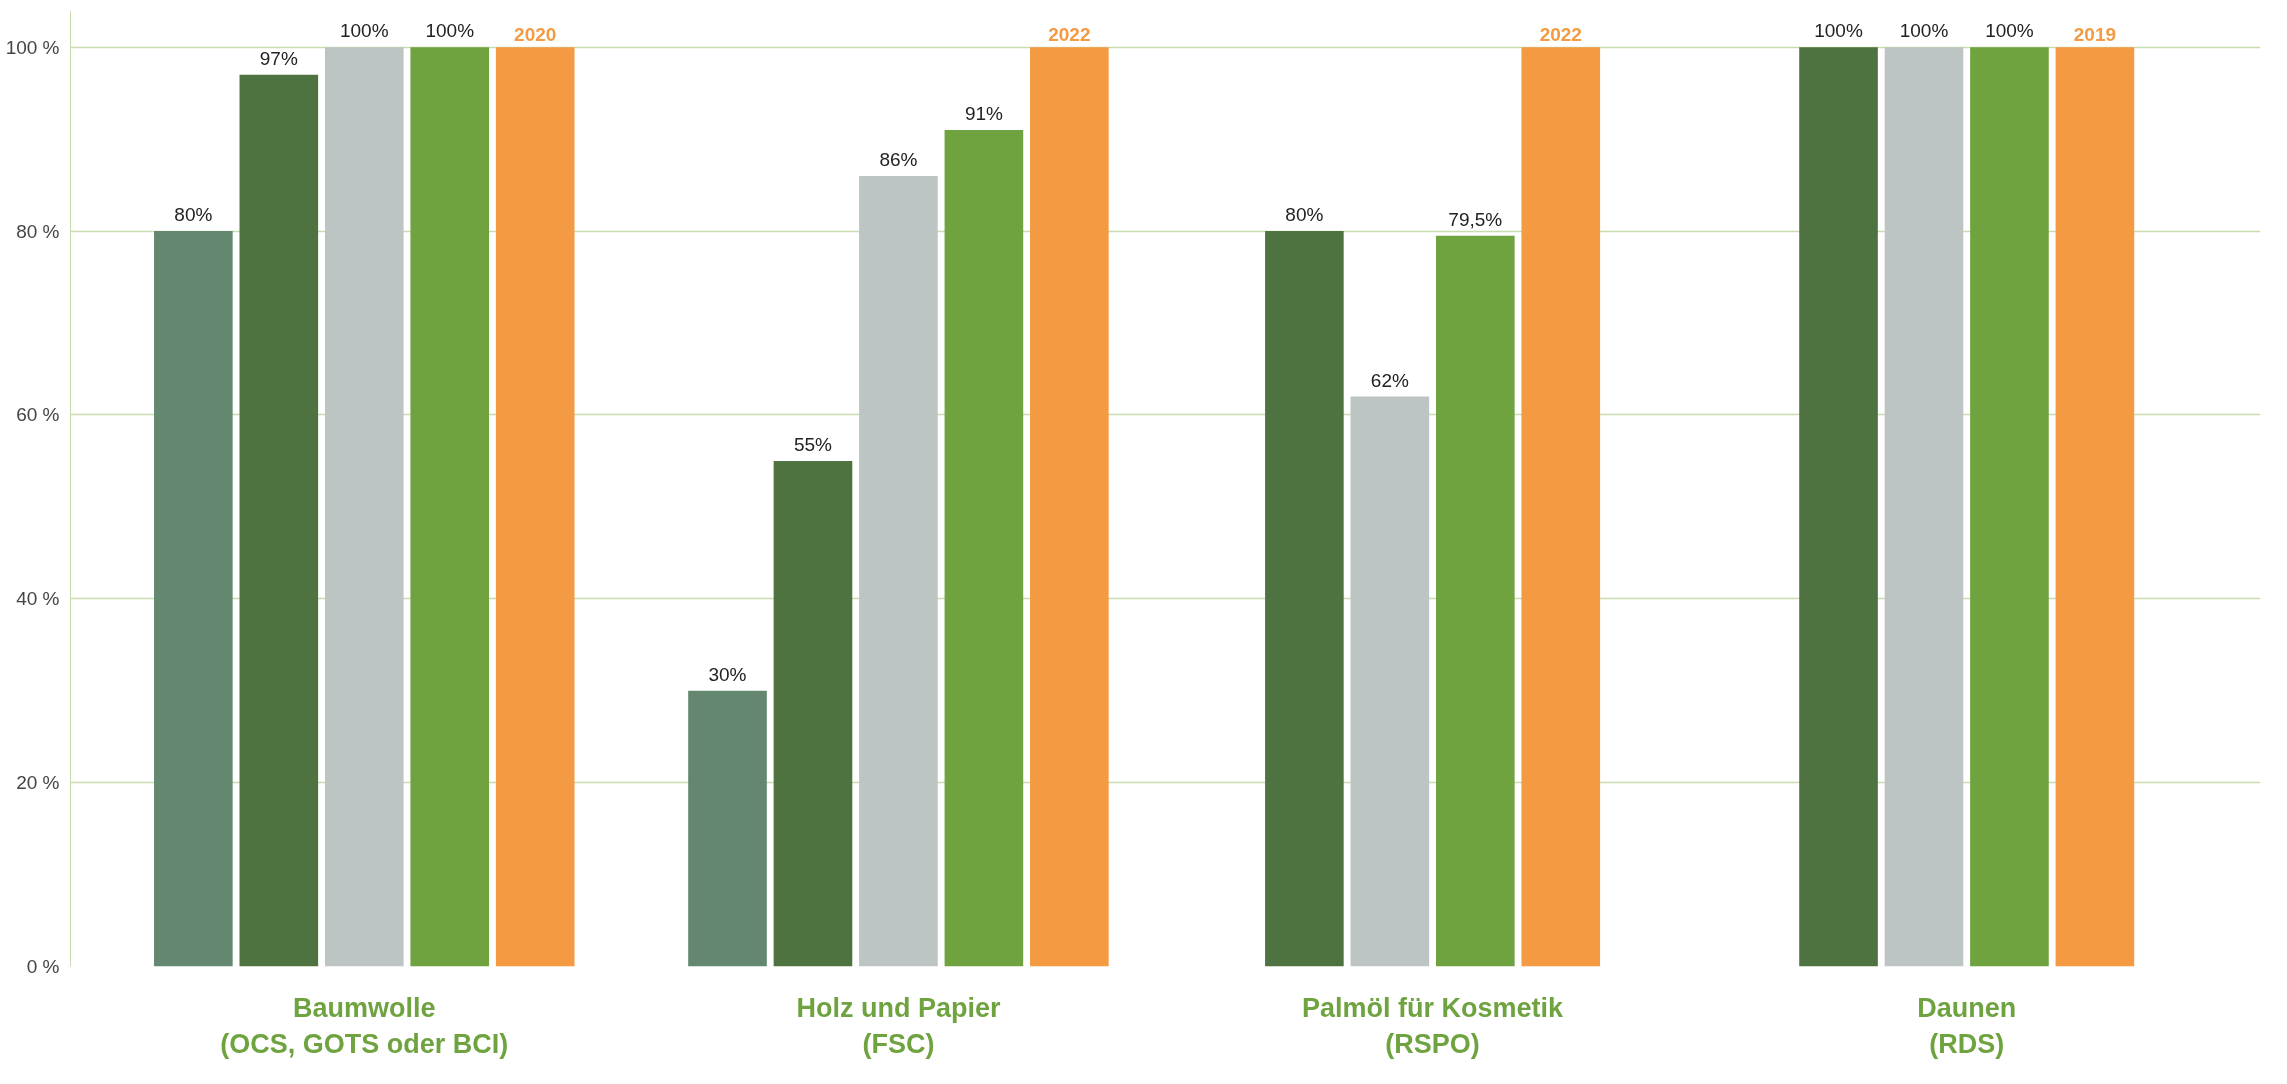  What do you see at coordinates (1475, 219) in the screenshot?
I see `data-label: 79,5%` at bounding box center [1475, 219].